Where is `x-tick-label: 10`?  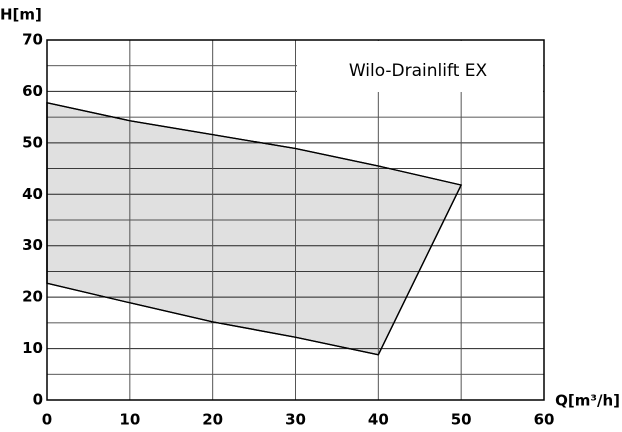
x-tick-label: 10 is located at coordinates (129, 420).